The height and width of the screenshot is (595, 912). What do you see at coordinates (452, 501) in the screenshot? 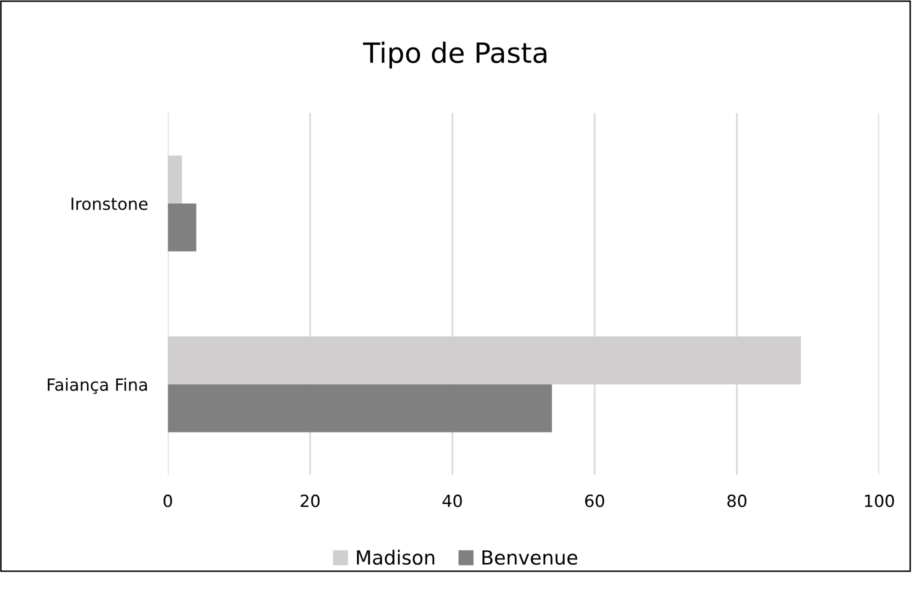
I see `x-tick-label: 40` at bounding box center [452, 501].